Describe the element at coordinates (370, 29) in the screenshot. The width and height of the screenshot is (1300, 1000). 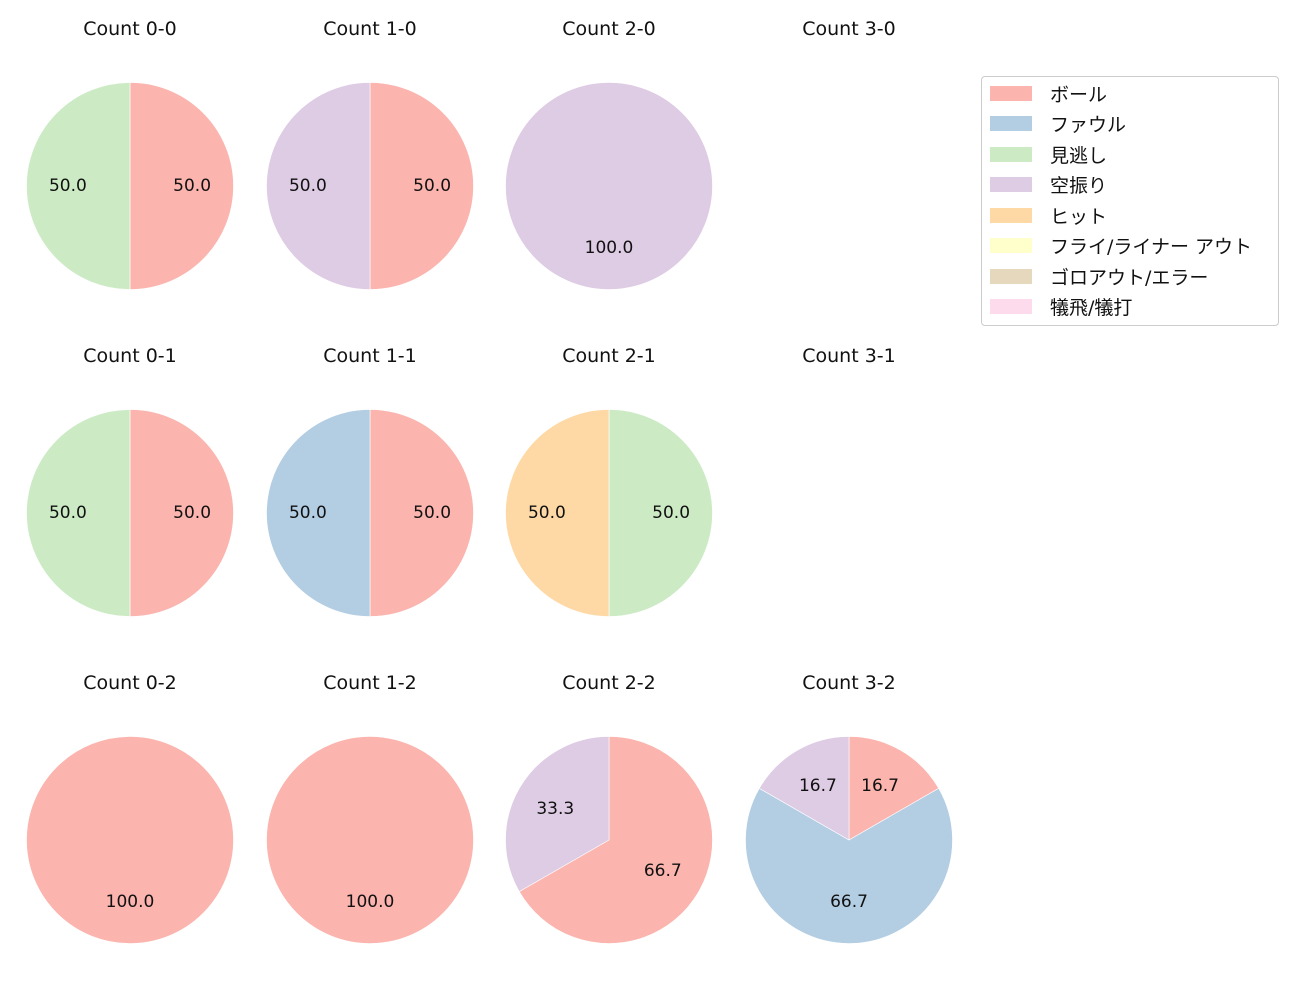
I see `pie-title: Count 1-0` at that location.